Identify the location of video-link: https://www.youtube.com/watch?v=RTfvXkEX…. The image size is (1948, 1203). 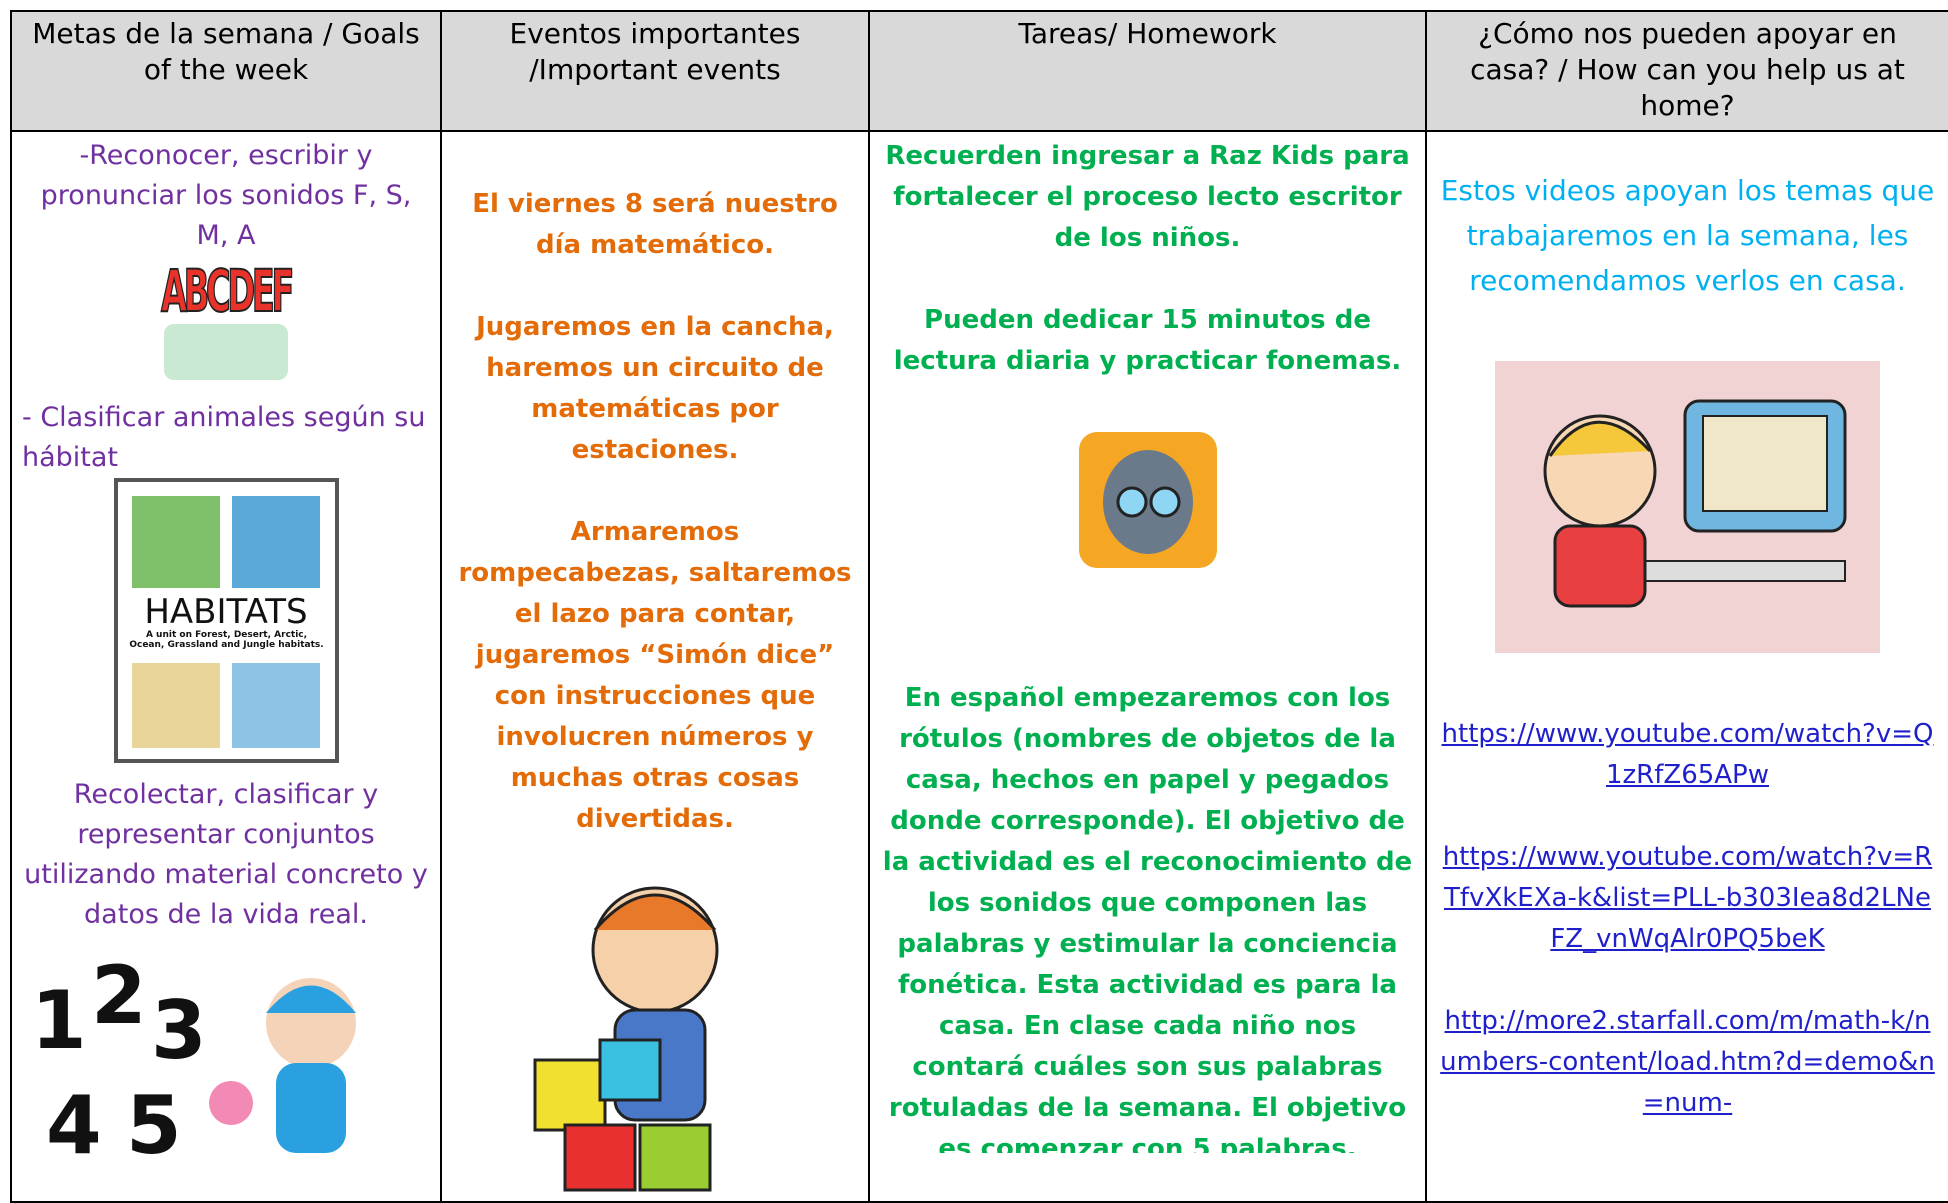
(1687, 898).